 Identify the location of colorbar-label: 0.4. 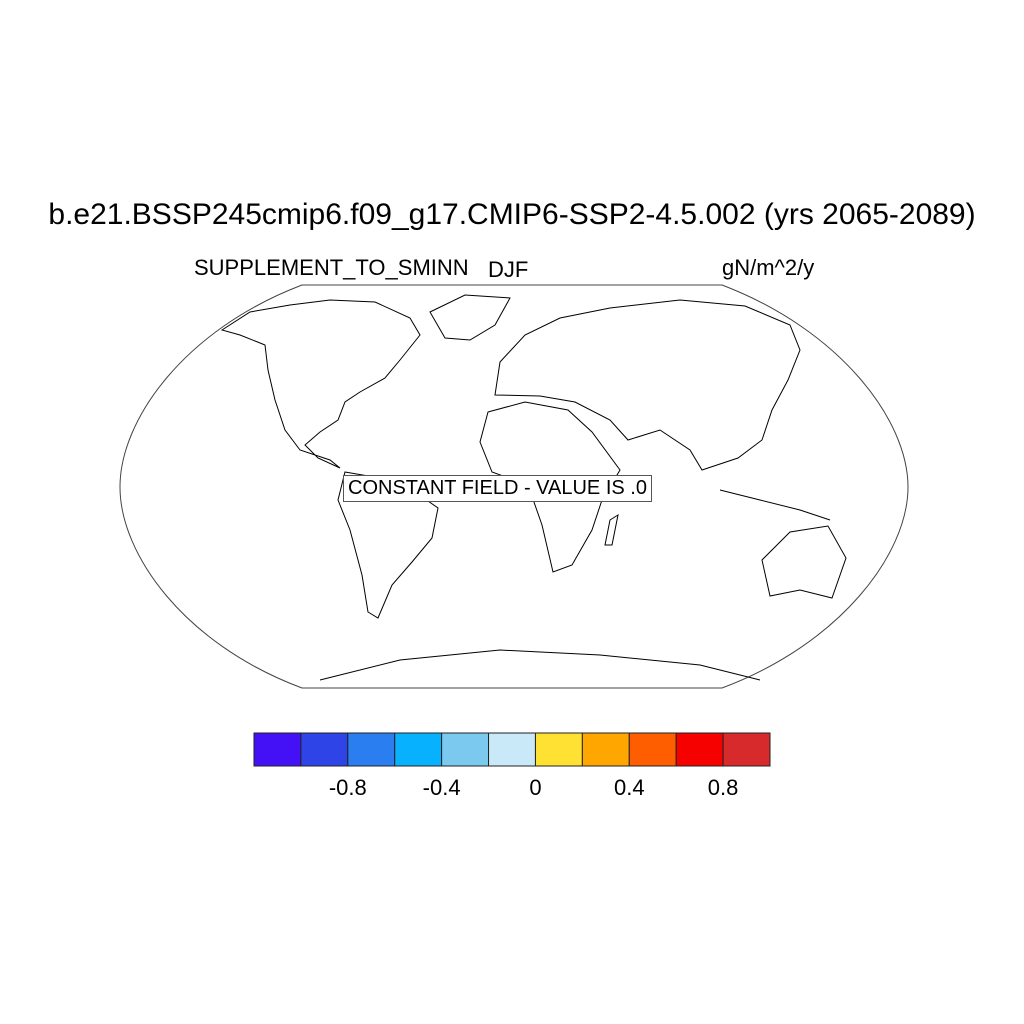
(629, 787).